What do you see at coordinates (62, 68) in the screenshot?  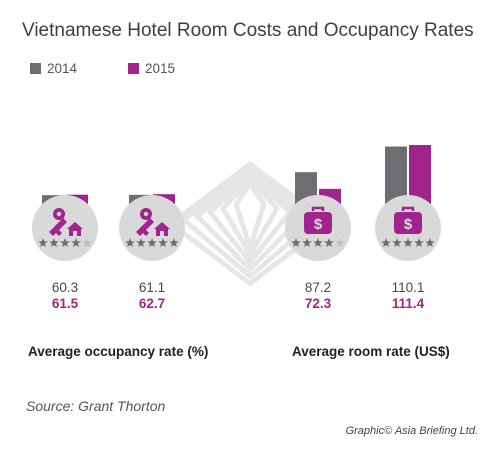 I see `legend-label-2014: 2014` at bounding box center [62, 68].